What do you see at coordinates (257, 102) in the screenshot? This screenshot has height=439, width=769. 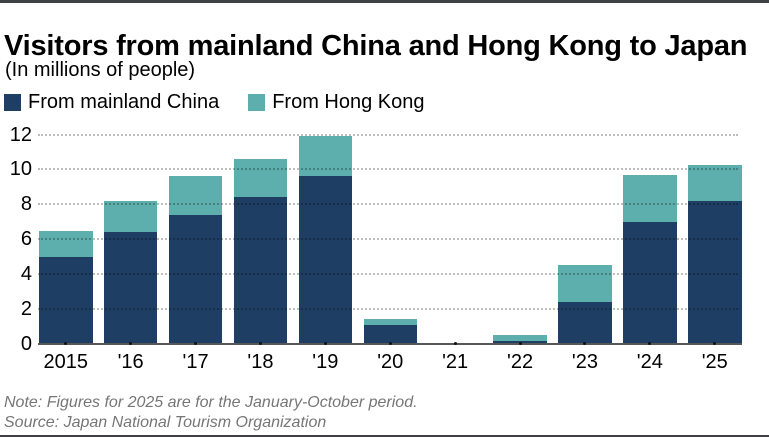 I see `hong-kong-swatch-icon` at bounding box center [257, 102].